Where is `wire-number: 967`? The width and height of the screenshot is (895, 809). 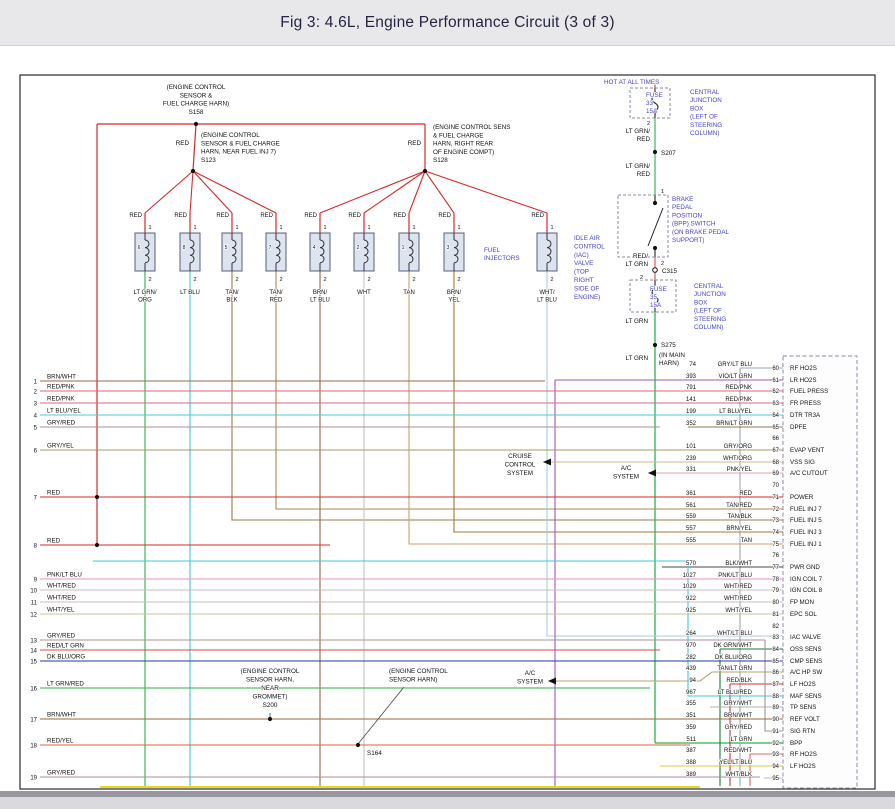
wire-number: 967 is located at coordinates (691, 693).